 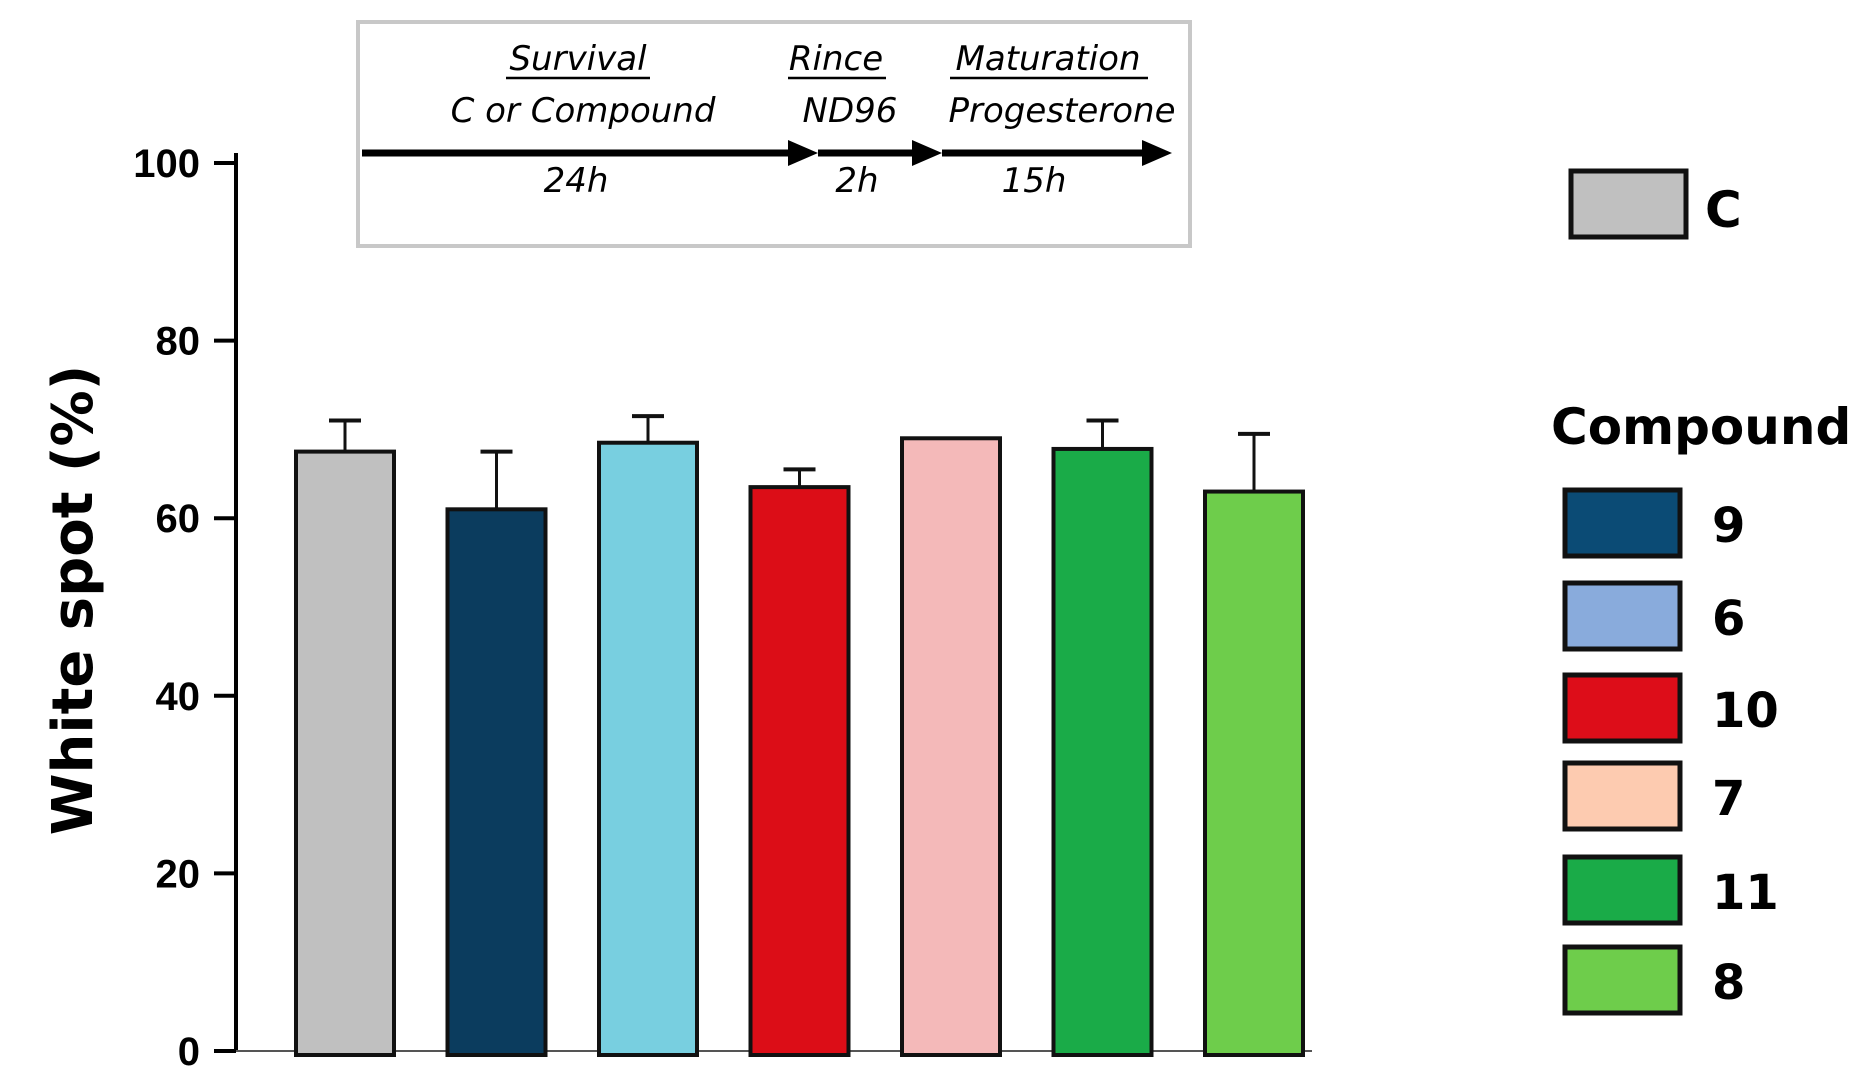 I want to click on protocol-step-duration: 24h, so click(x=576, y=181).